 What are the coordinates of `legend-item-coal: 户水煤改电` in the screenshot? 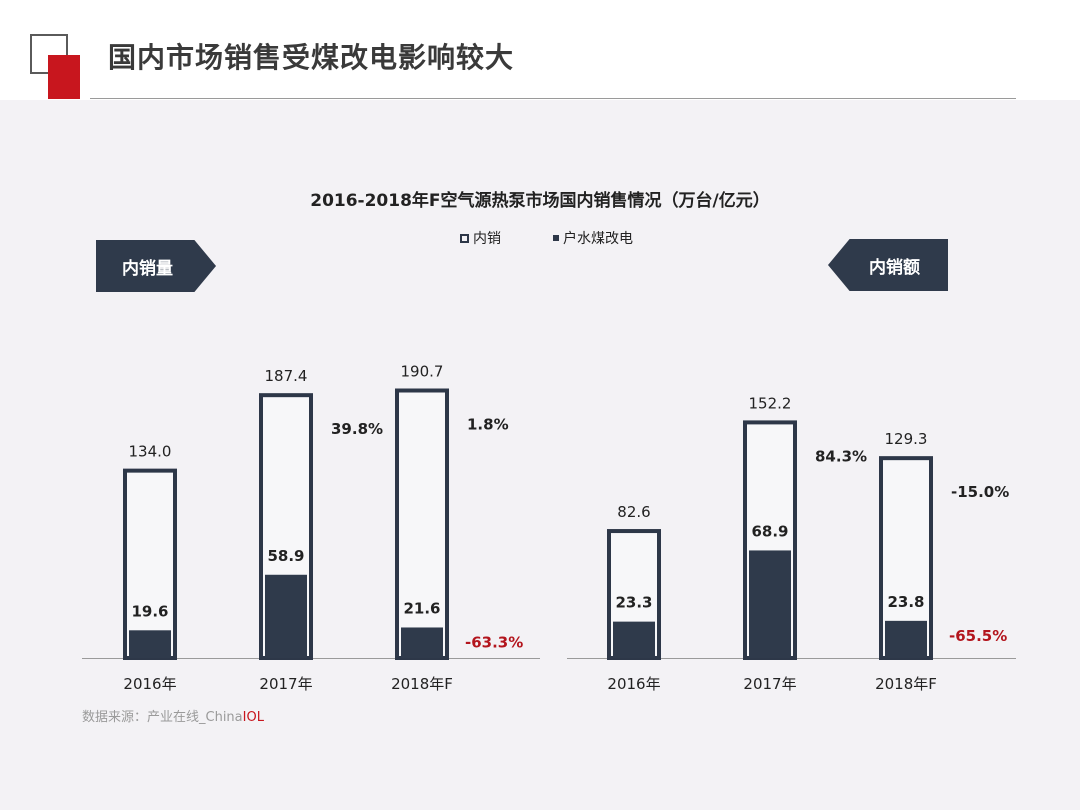 It's located at (593, 238).